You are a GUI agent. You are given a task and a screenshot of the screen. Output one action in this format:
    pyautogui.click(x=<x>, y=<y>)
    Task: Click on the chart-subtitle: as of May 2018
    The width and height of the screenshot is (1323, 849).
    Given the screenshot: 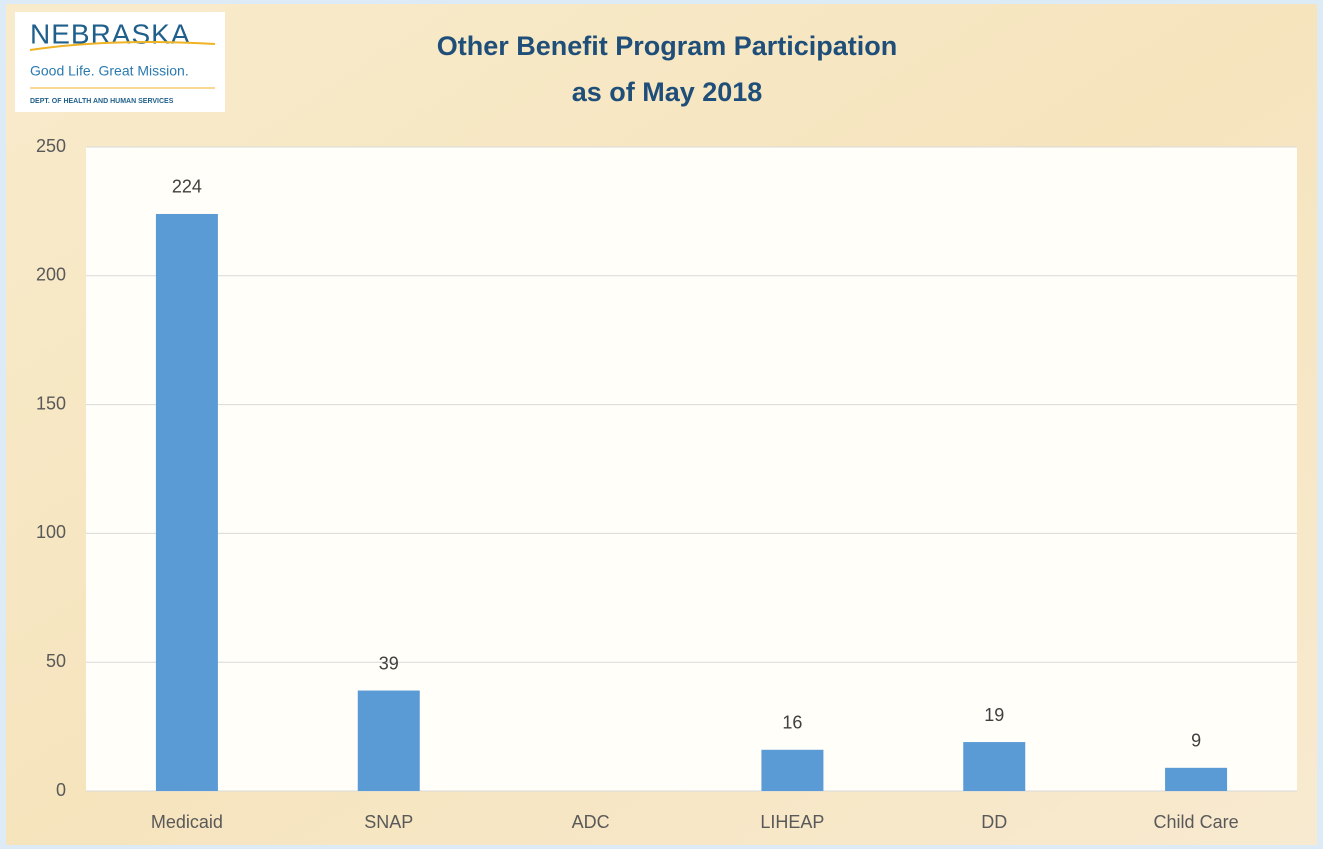 What is the action you would take?
    pyautogui.click(x=667, y=92)
    